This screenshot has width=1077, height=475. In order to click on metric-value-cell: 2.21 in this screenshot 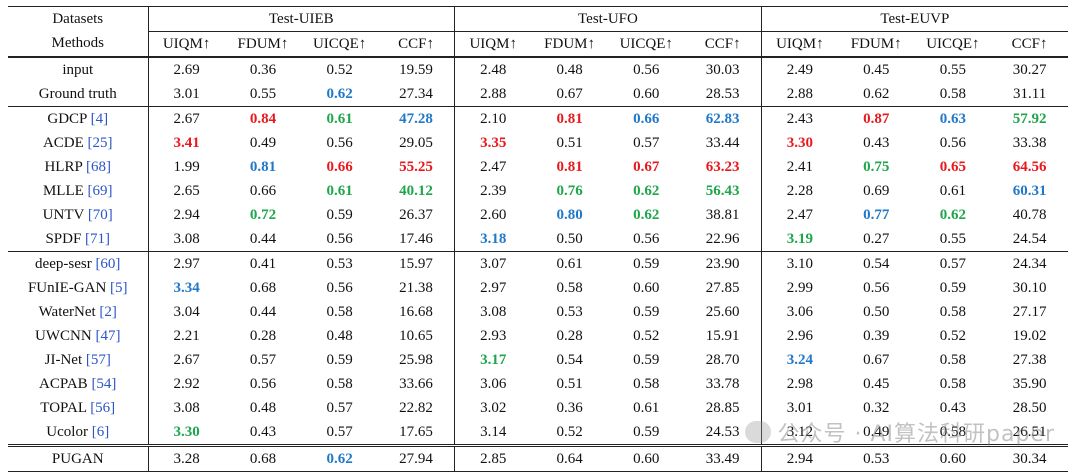, I will do `click(186, 336)`.